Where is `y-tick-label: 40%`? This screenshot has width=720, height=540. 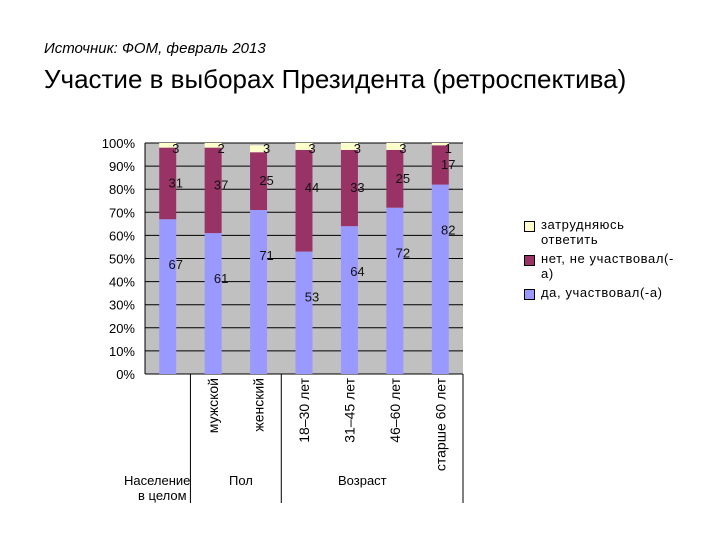
y-tick-label: 40% is located at coordinates (122, 282).